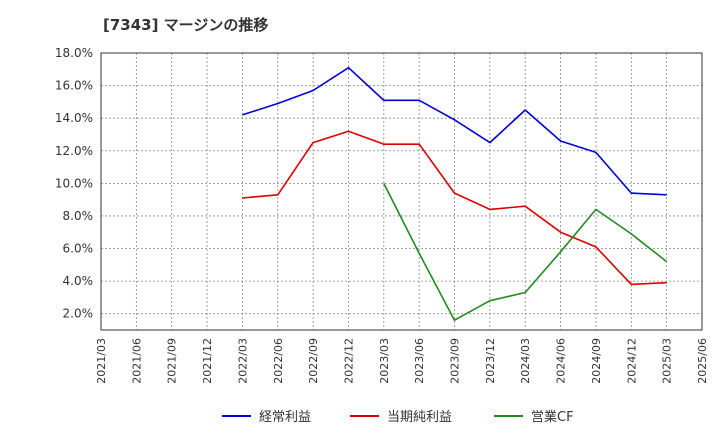  Describe the element at coordinates (78, 249) in the screenshot. I see `y-tick-label: 6.0%` at that location.